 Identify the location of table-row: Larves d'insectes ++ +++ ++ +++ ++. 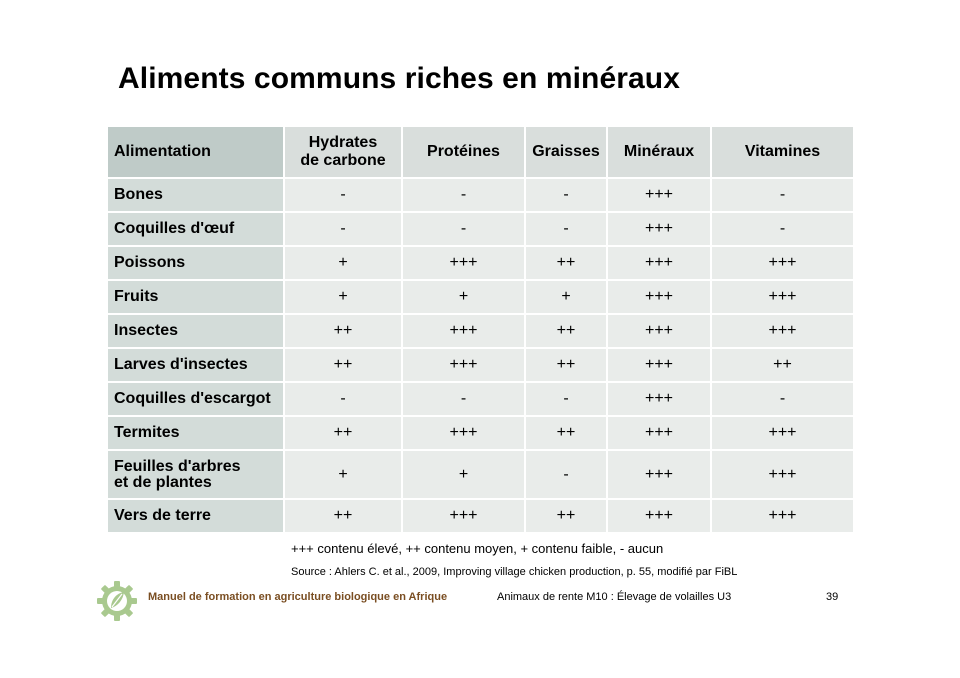
(480, 365).